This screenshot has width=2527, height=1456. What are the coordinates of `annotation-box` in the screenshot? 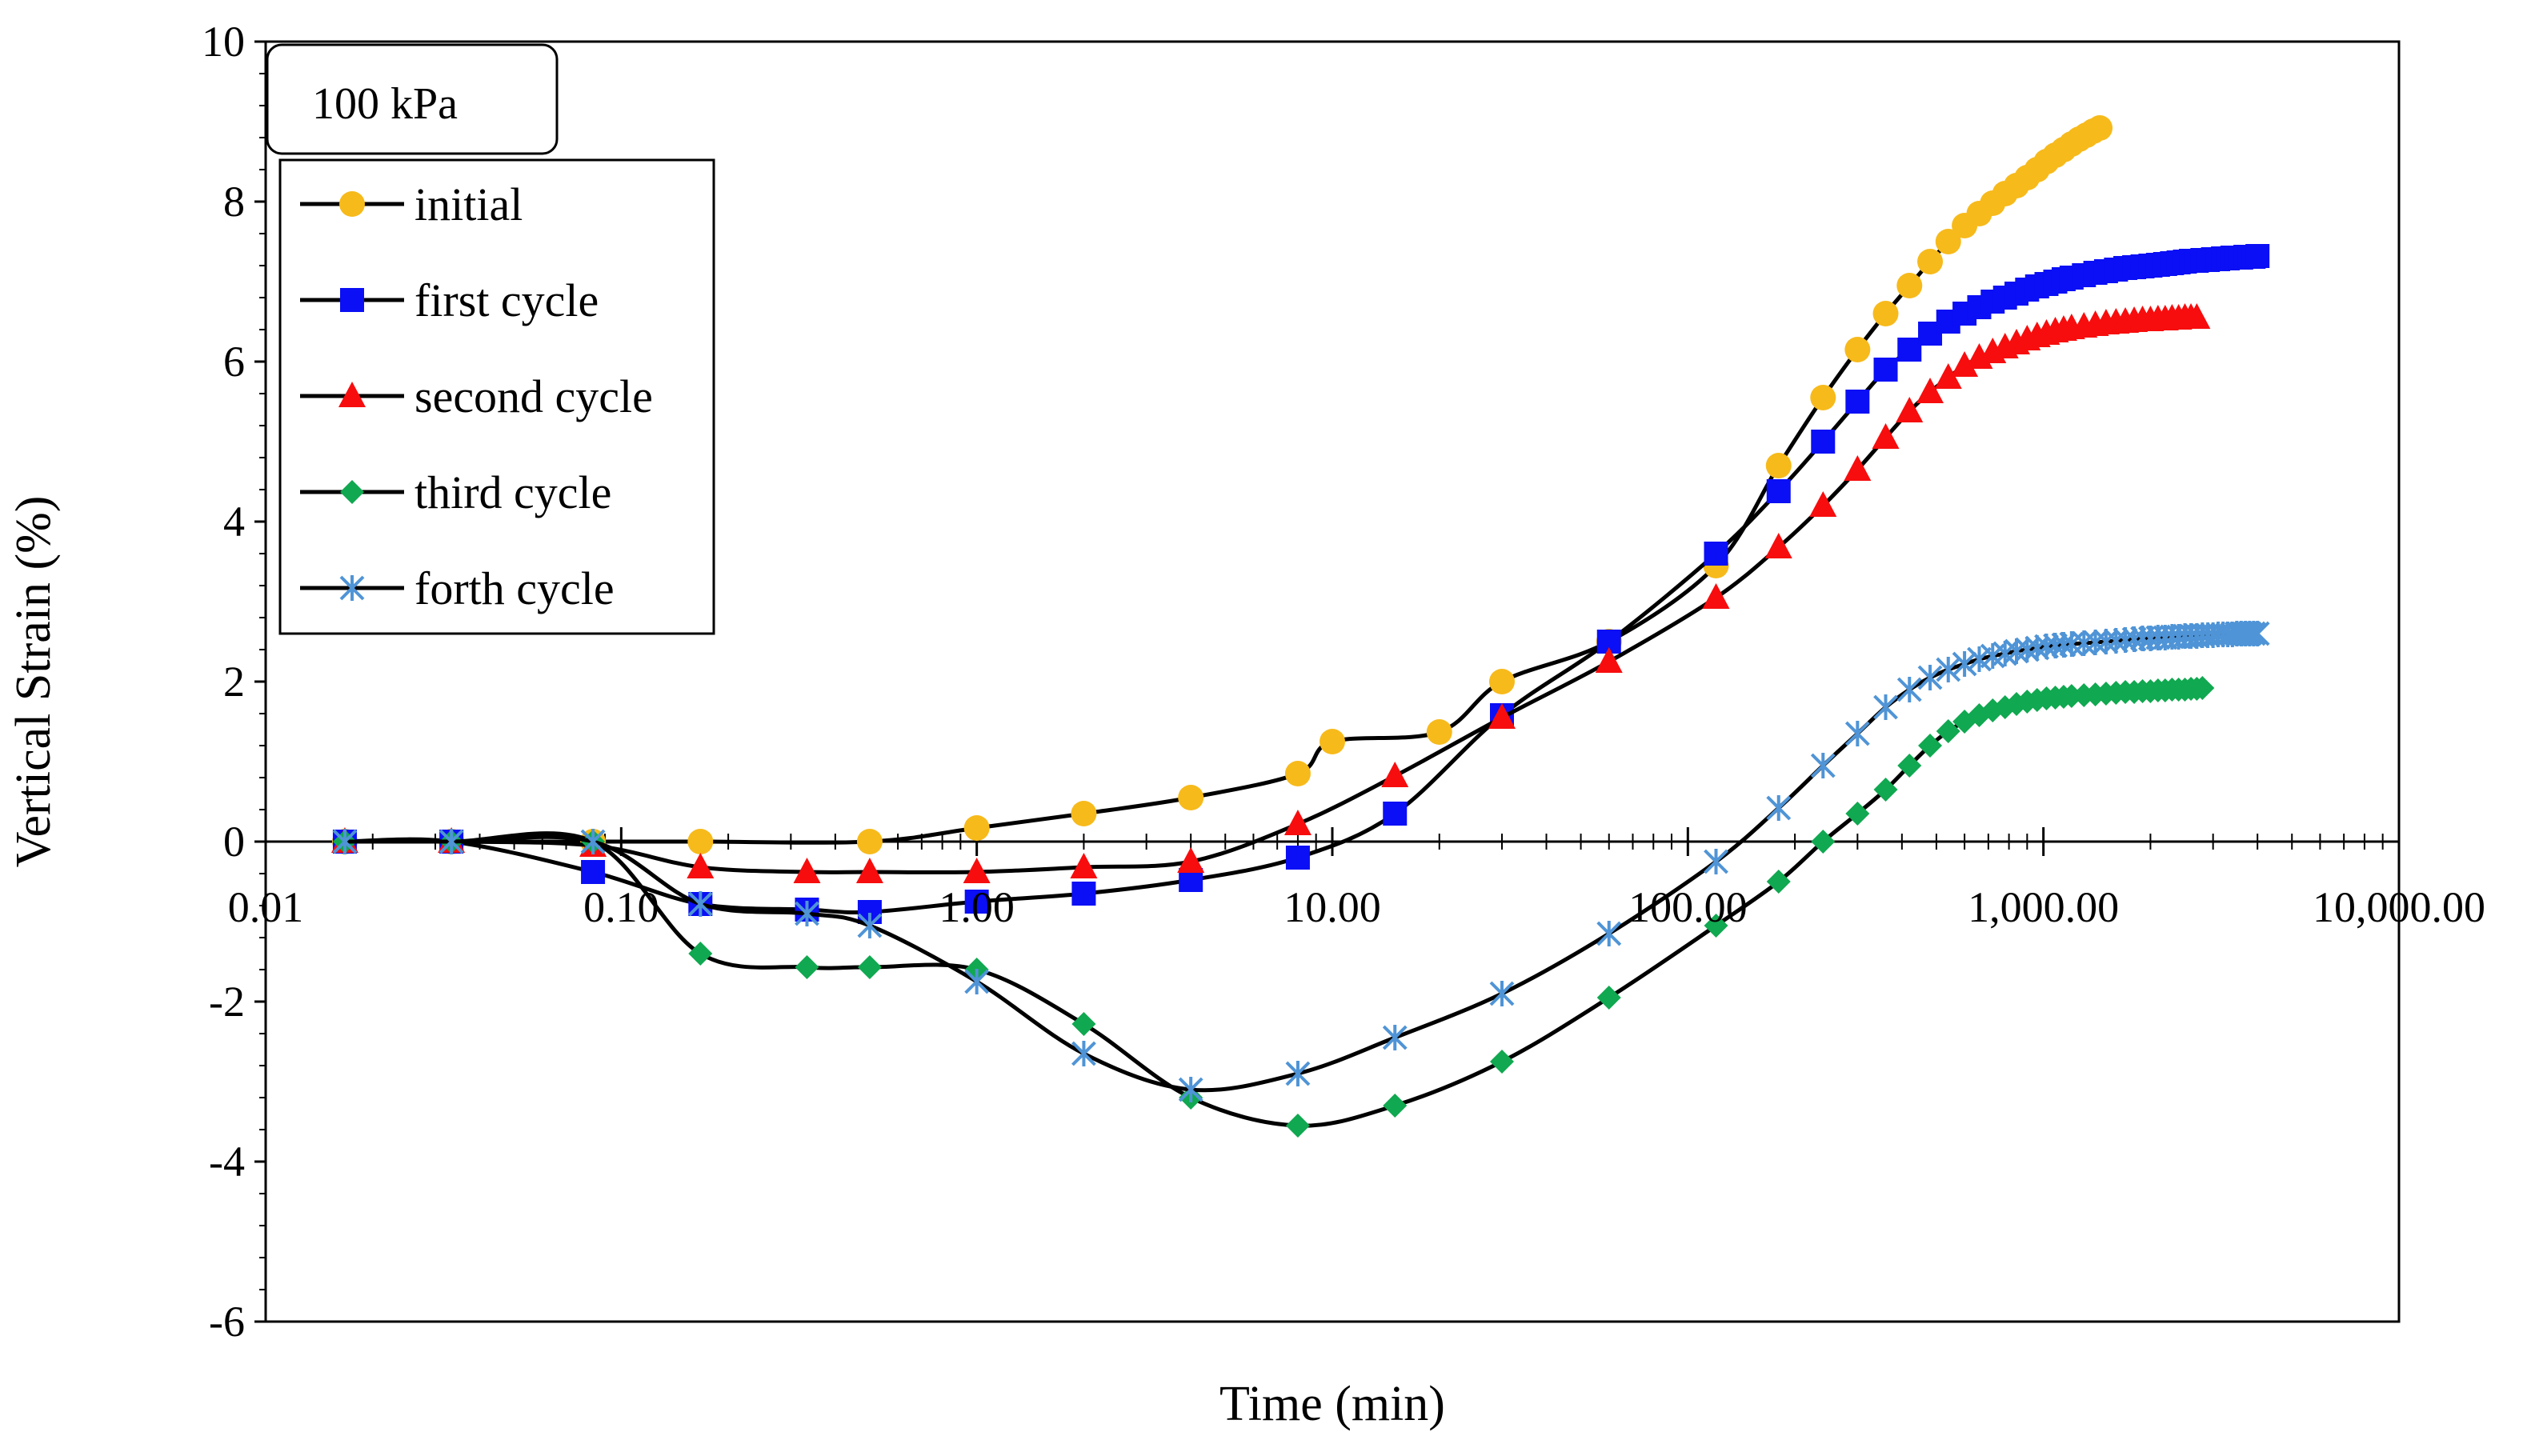 It's located at (412, 99).